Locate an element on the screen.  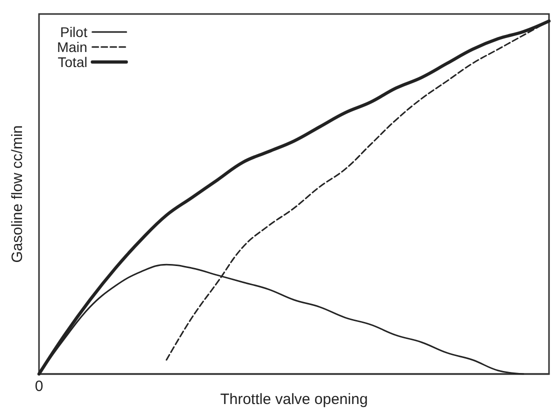
legend-label: Pilot is located at coordinates (74, 32).